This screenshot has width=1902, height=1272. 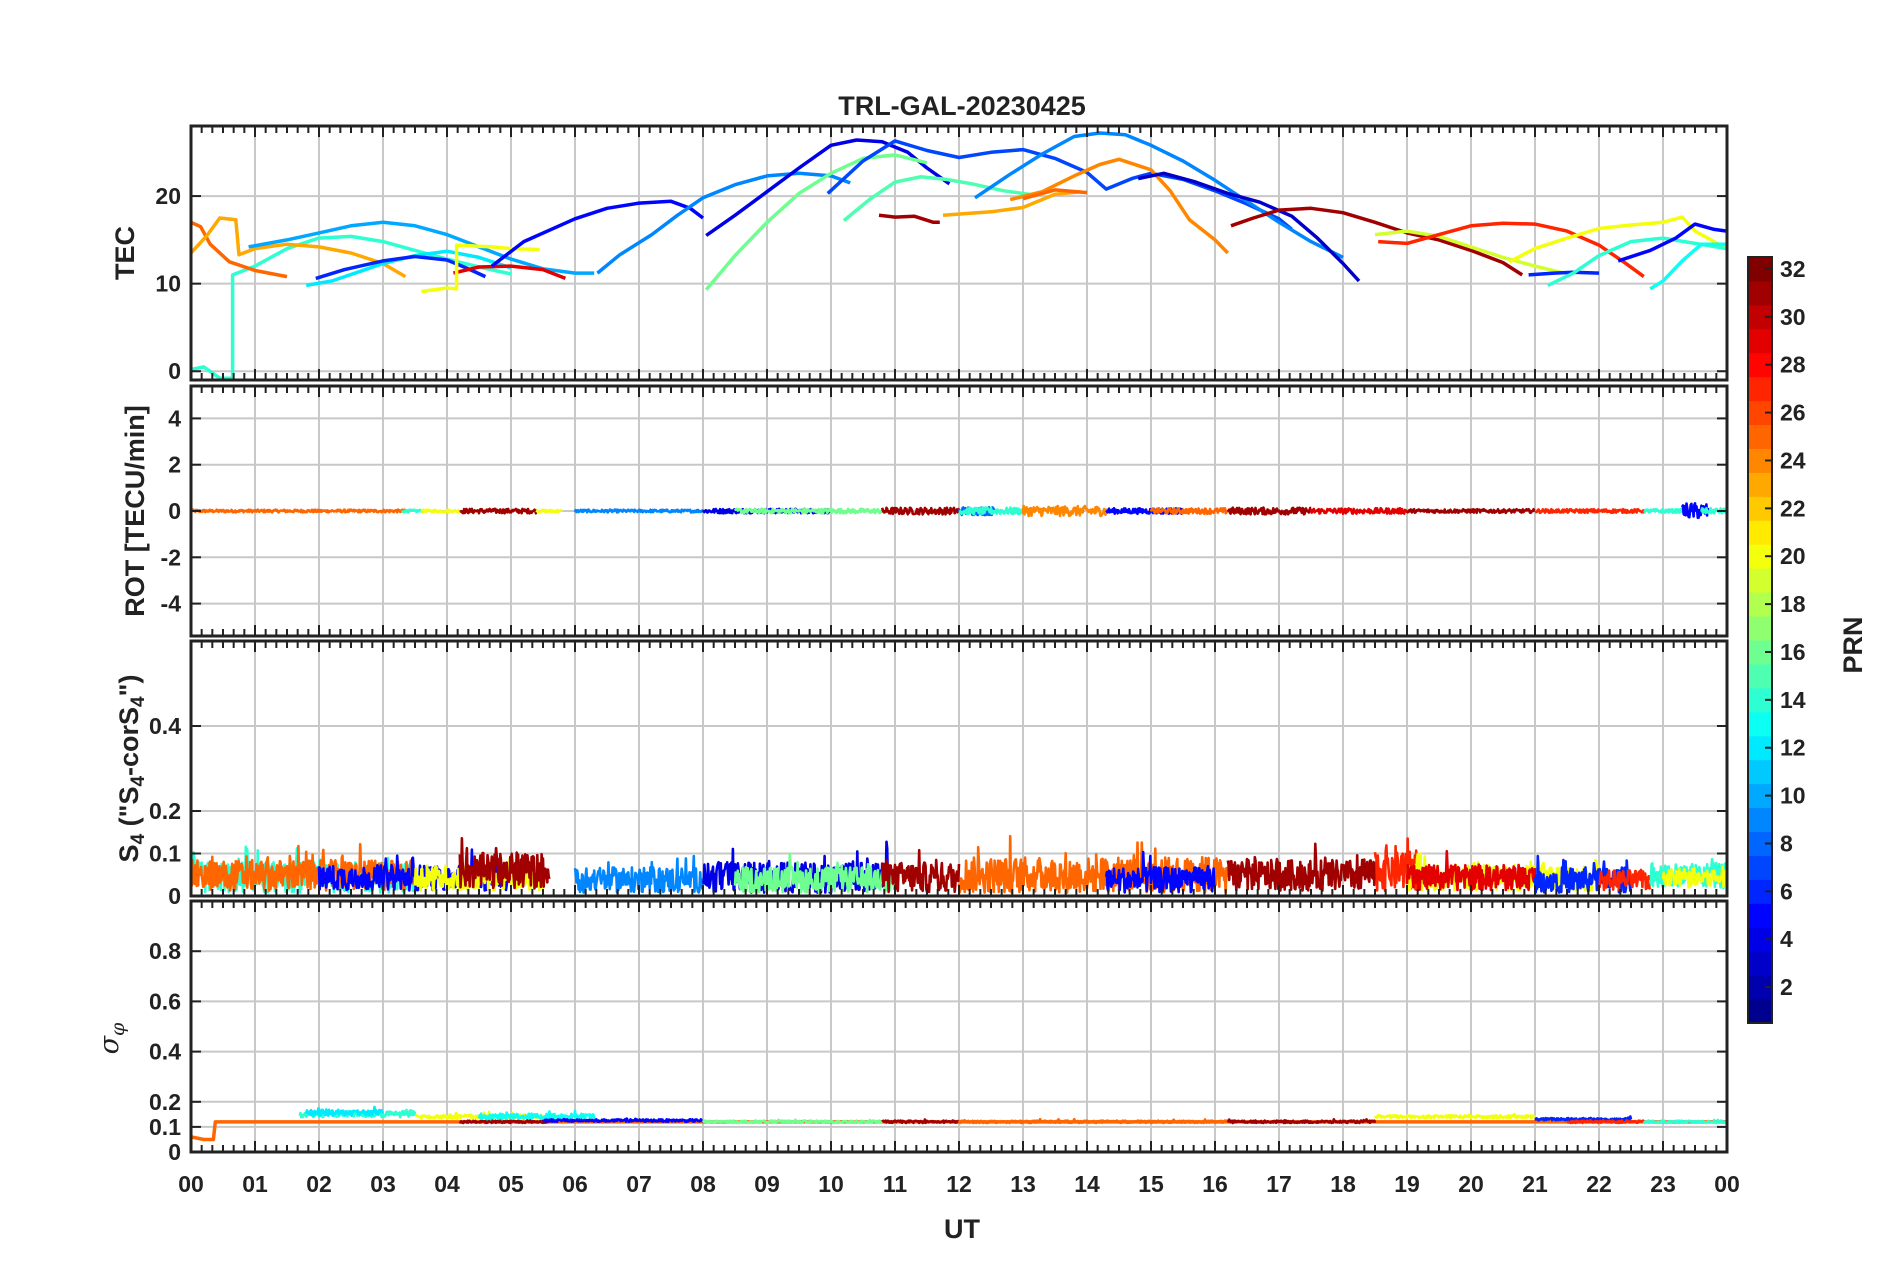 I want to click on panel-data, so click(x=959, y=511).